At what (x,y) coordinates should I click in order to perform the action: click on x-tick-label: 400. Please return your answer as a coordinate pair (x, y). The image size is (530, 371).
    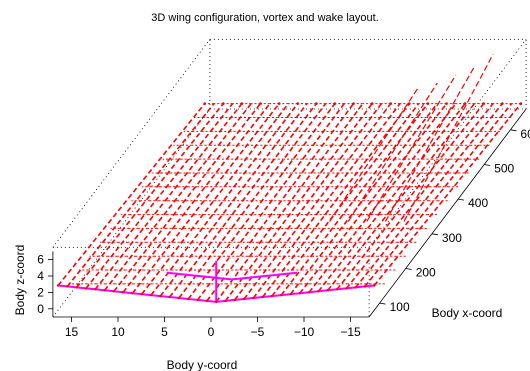
    Looking at the image, I should click on (478, 203).